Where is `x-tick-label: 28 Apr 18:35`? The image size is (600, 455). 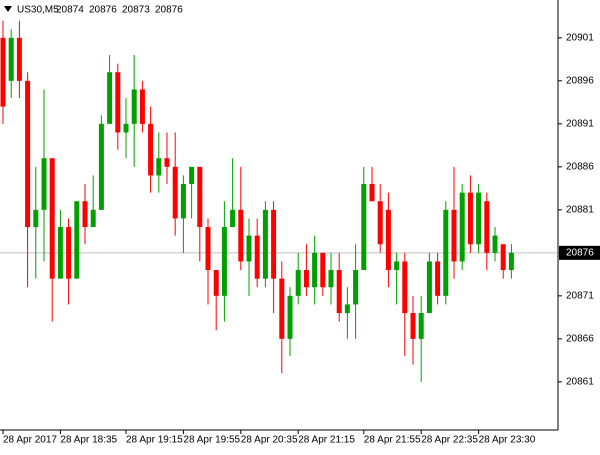 x-tick-label: 28 Apr 18:35 is located at coordinates (88, 440).